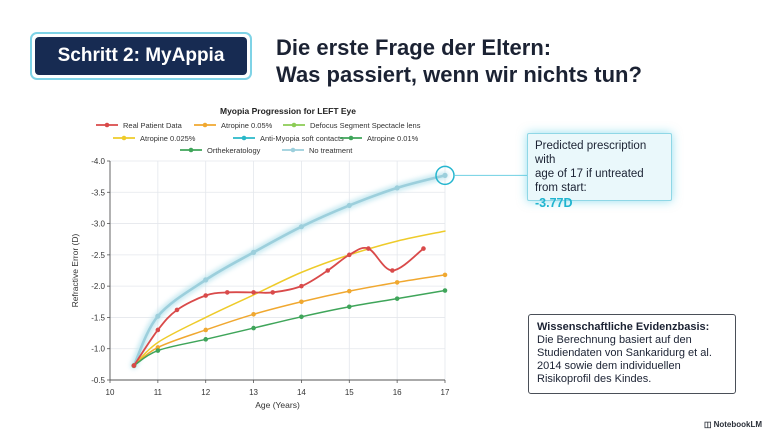 The height and width of the screenshot is (432, 768). I want to click on x-tick-label: 17, so click(445, 392).